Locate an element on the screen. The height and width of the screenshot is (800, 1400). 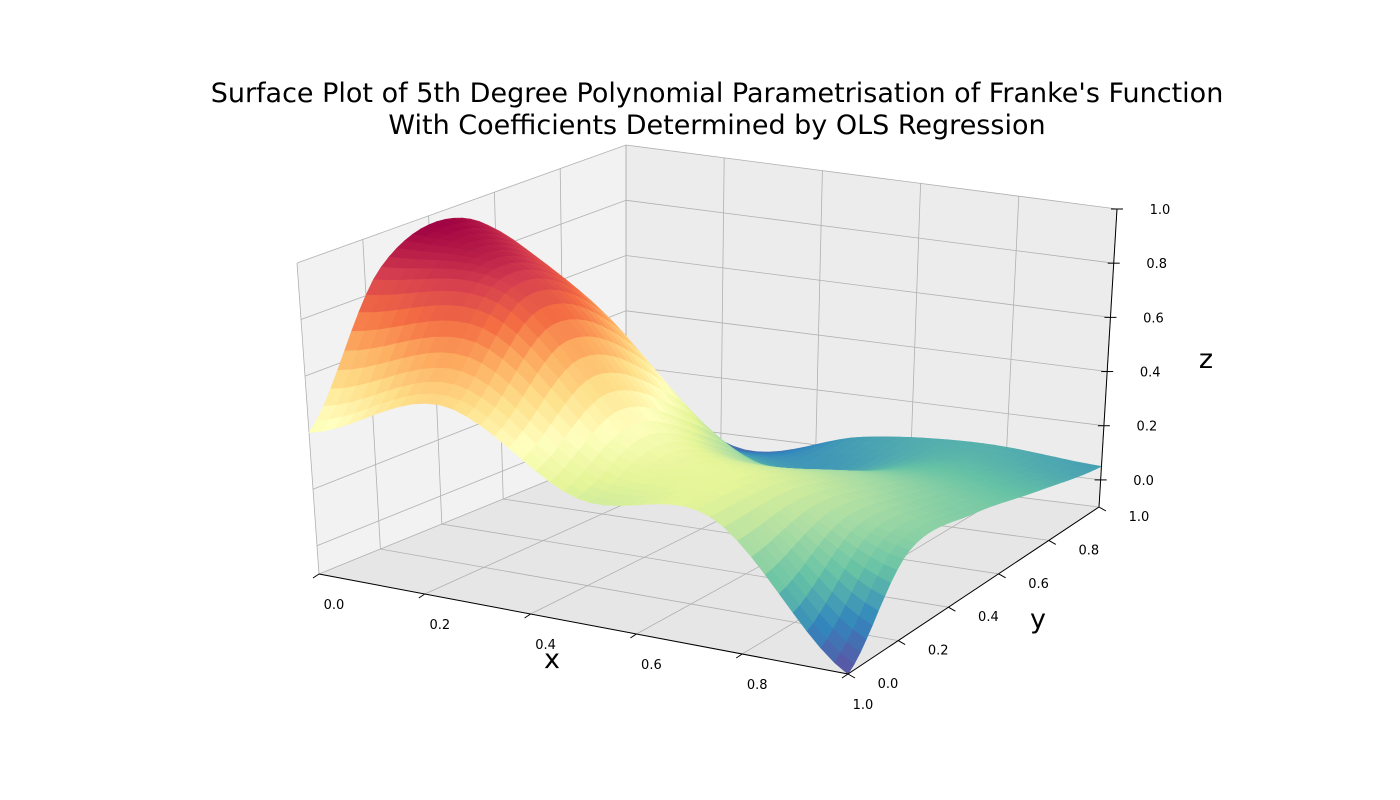
z-axis-line is located at coordinates (1108, 358).